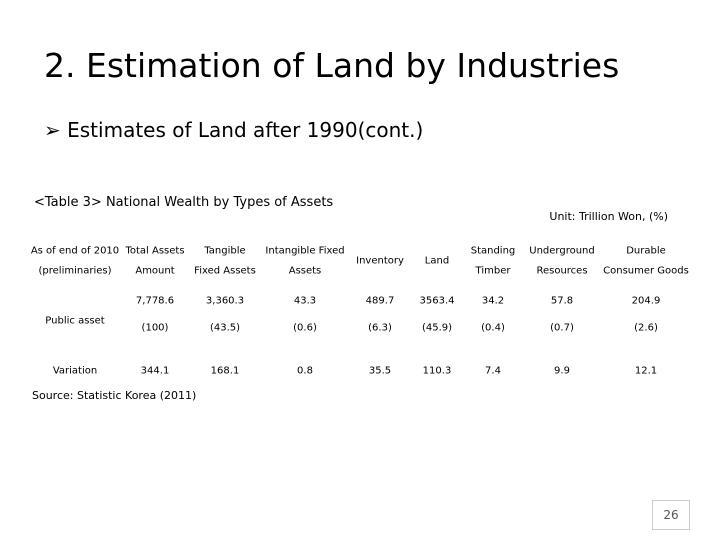  What do you see at coordinates (493, 328) in the screenshot?
I see `share-cell: (0.4)` at bounding box center [493, 328].